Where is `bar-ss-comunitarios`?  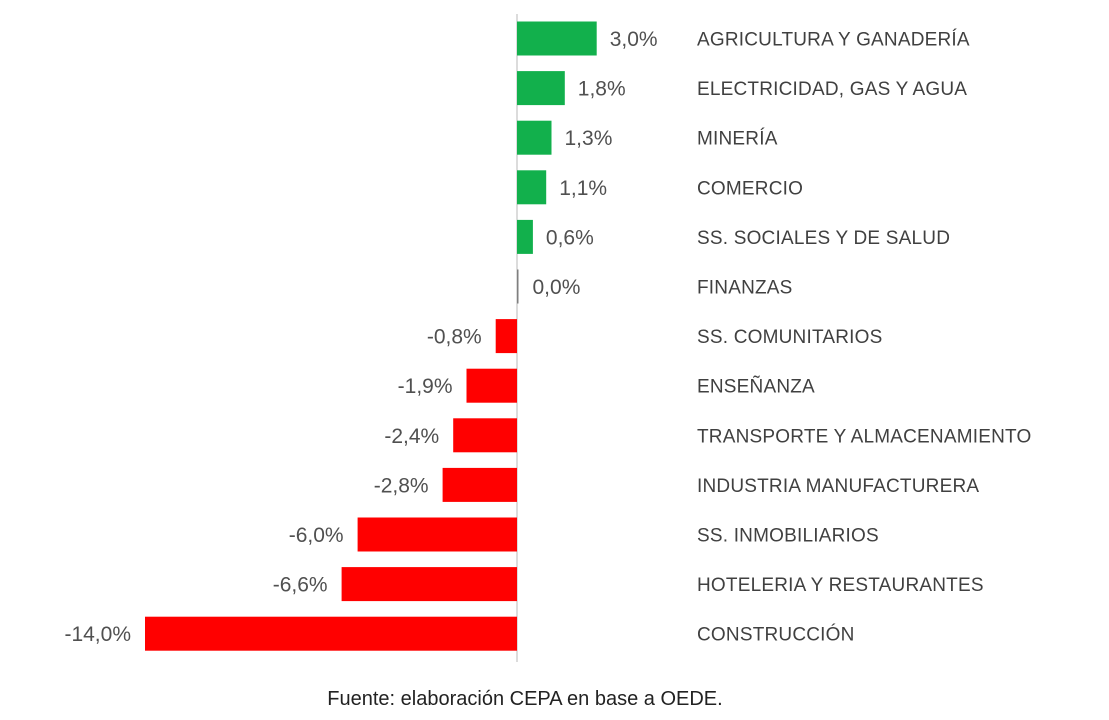 bar-ss-comunitarios is located at coordinates (506, 336).